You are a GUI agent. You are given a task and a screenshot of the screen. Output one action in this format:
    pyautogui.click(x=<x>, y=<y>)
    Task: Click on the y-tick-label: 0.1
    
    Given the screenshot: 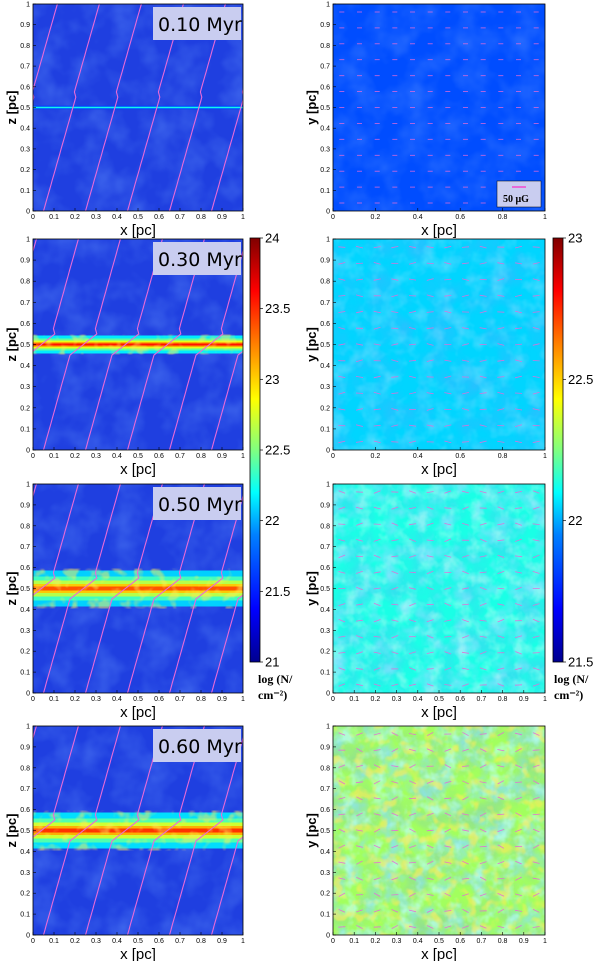 What is the action you would take?
    pyautogui.click(x=25, y=191)
    